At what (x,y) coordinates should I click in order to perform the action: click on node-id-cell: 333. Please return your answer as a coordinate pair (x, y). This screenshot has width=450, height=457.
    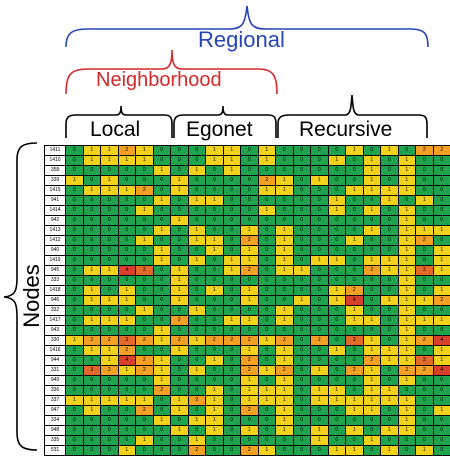
    Looking at the image, I should click on (55, 281).